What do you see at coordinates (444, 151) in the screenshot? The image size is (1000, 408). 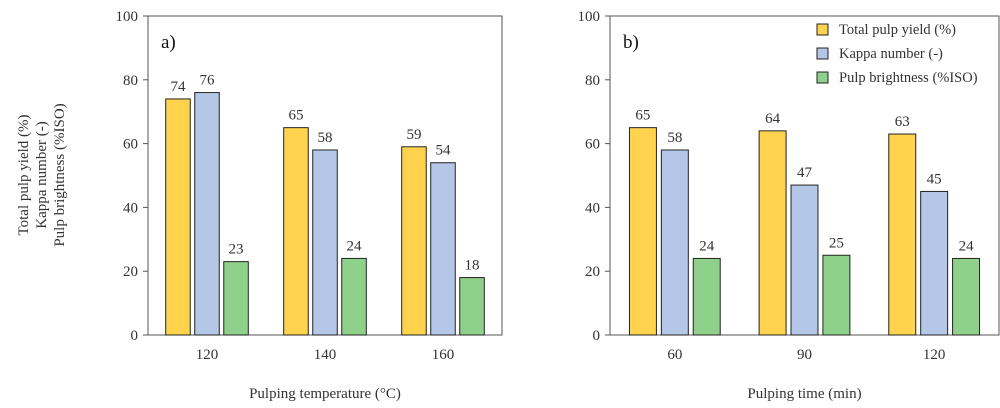 I see `data-label: 54` at bounding box center [444, 151].